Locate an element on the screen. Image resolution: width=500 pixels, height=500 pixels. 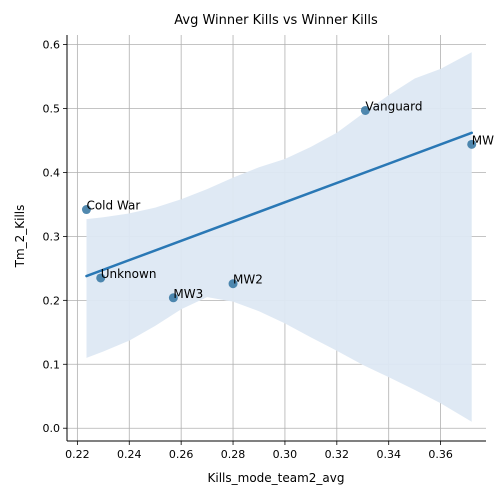
x-tick-label: 0.26 is located at coordinates (181, 454).